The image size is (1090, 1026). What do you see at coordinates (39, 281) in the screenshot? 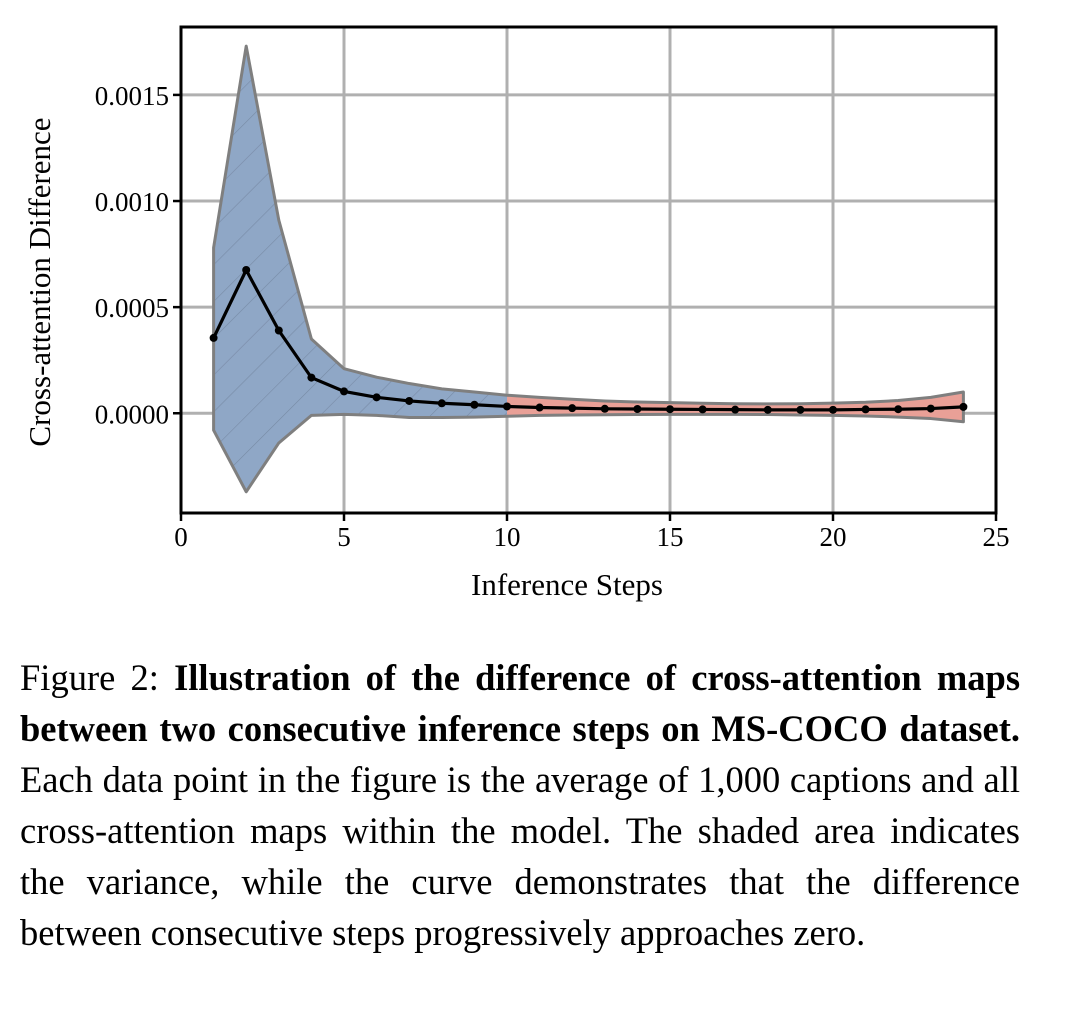
I see `y-axis-label: Cross-attention Difference` at bounding box center [39, 281].